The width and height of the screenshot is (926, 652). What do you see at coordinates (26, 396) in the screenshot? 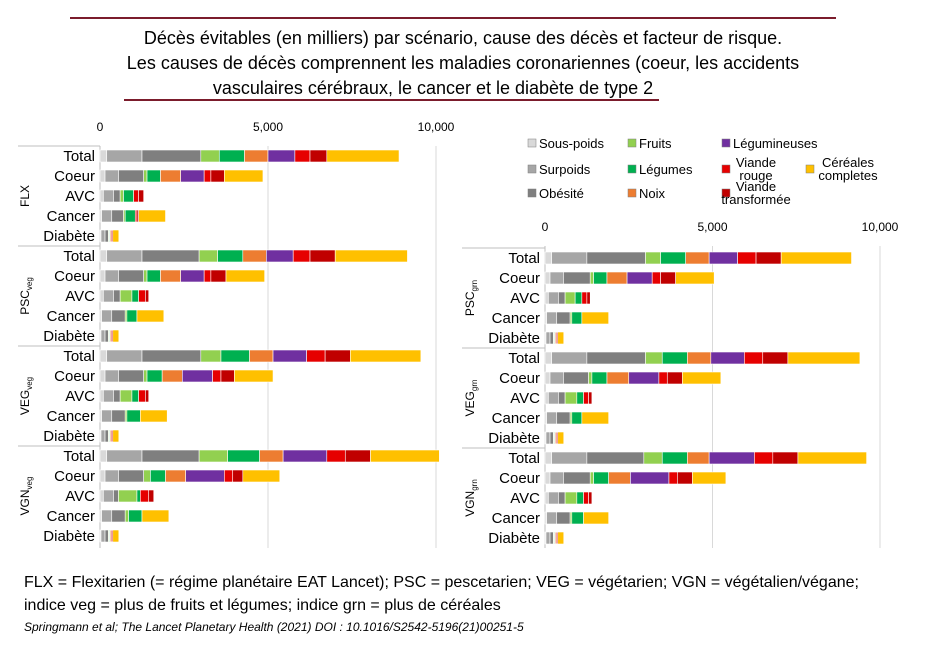
I see `scenario-label-veg-veg: VEGveg` at bounding box center [26, 396].